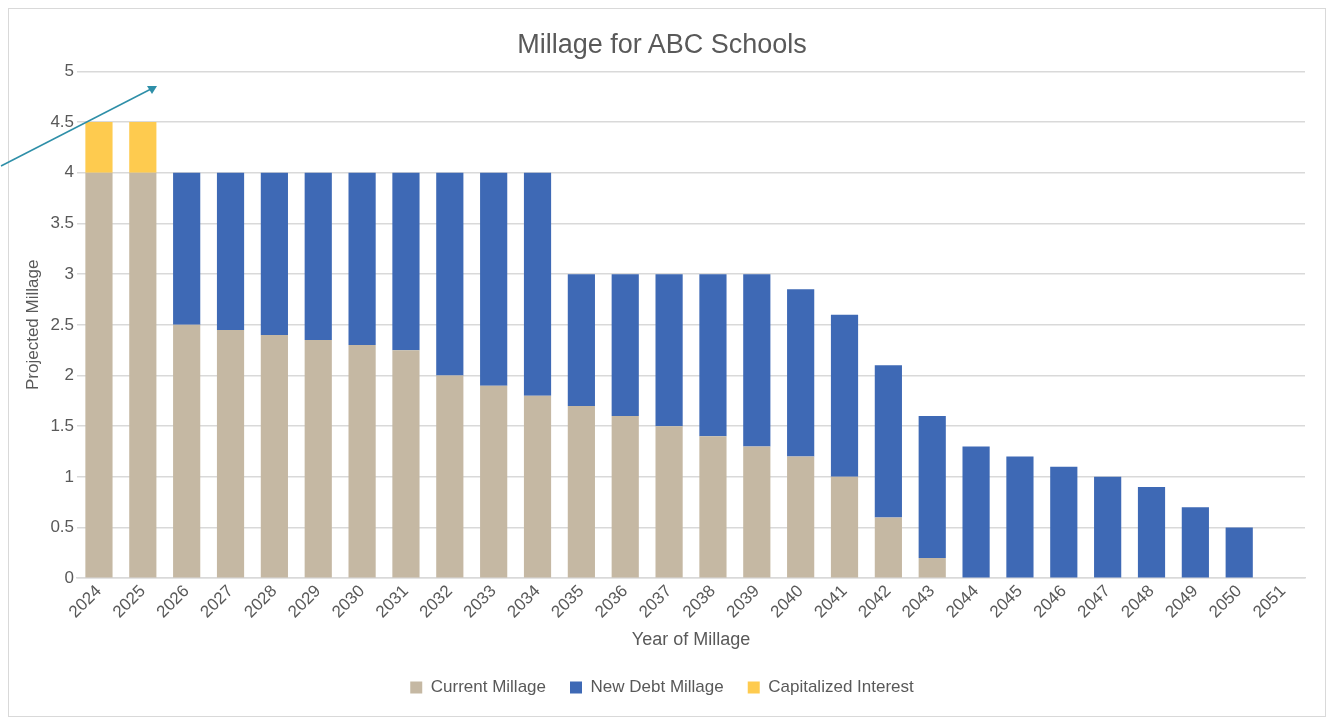 The height and width of the screenshot is (725, 1334). What do you see at coordinates (62, 223) in the screenshot?
I see `y-tick-label: 3.5` at bounding box center [62, 223].